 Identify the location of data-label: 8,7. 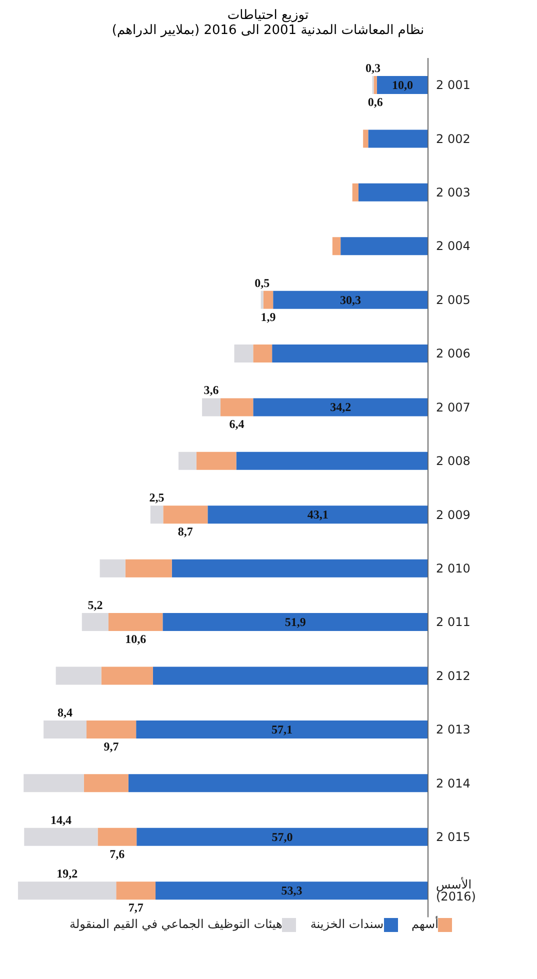
(185, 531).